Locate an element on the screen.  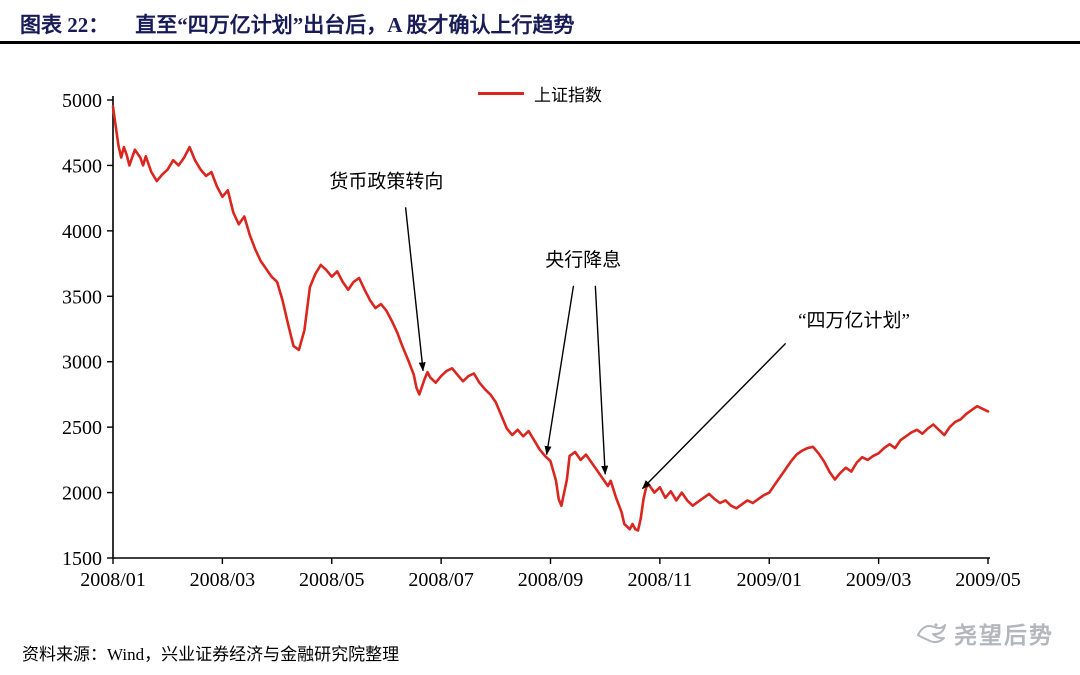
svg-text: 2009/01 is located at coordinates (769, 580).